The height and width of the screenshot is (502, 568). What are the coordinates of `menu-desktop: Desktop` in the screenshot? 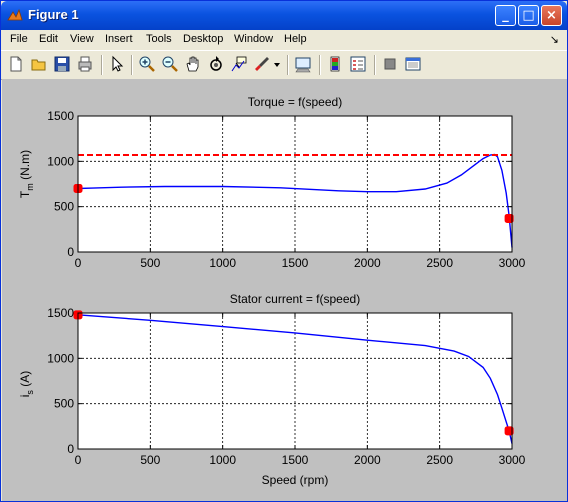 It's located at (203, 39).